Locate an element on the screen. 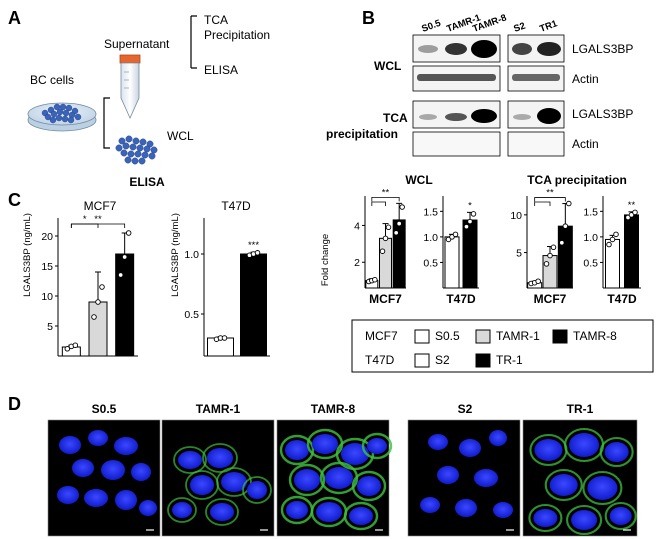  lane-label-s2: S2 is located at coordinates (519, 28).